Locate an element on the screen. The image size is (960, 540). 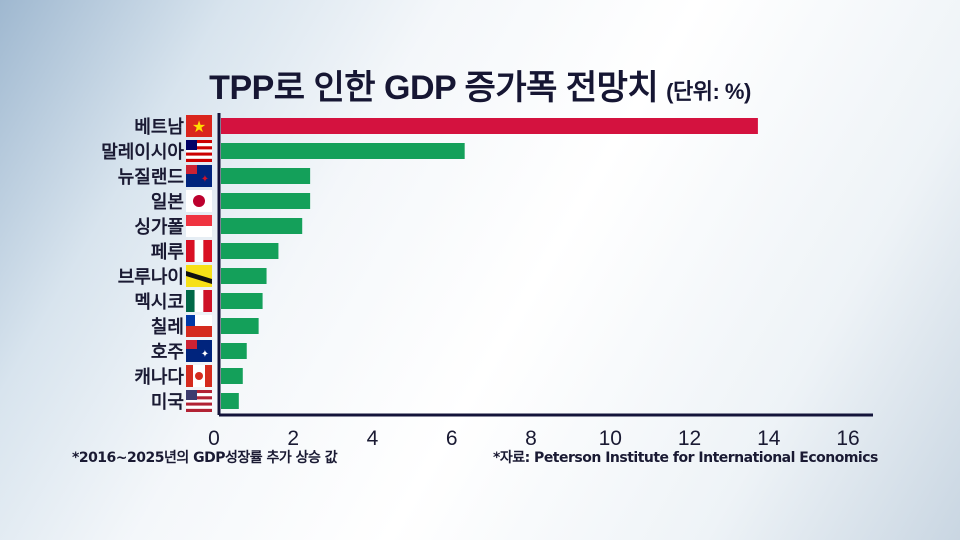
brunei-flag-icon is located at coordinates (199, 276).